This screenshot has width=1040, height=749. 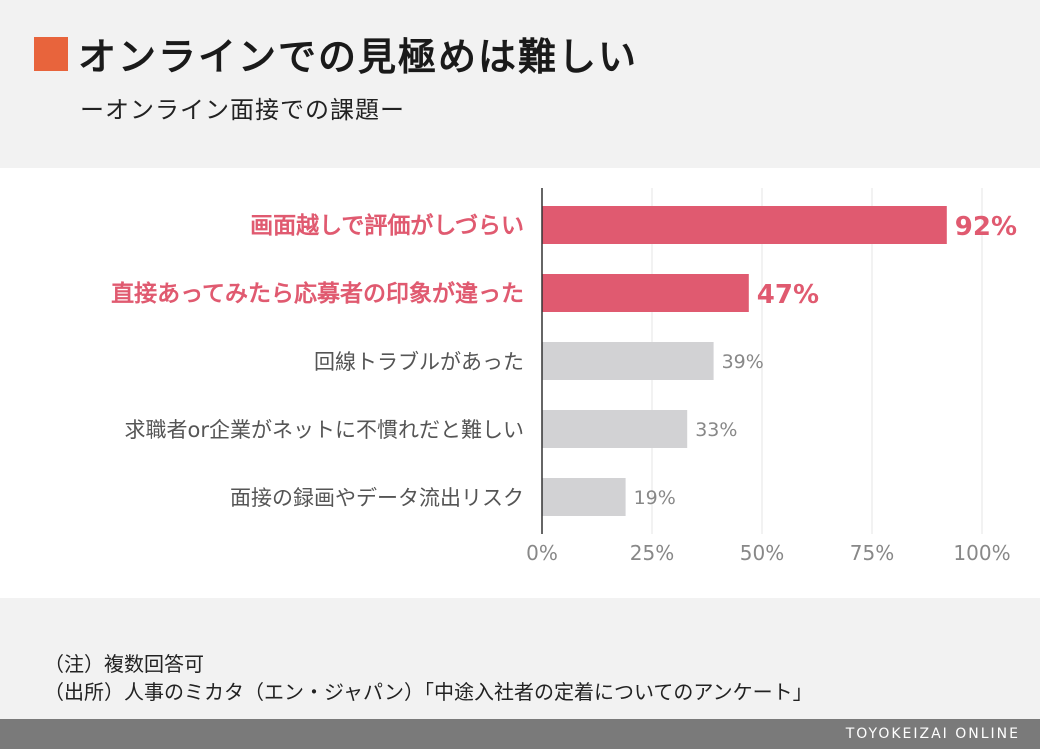 What do you see at coordinates (242, 110) in the screenshot?
I see `page-subtitle: ーオンライン面接での課題ー` at bounding box center [242, 110].